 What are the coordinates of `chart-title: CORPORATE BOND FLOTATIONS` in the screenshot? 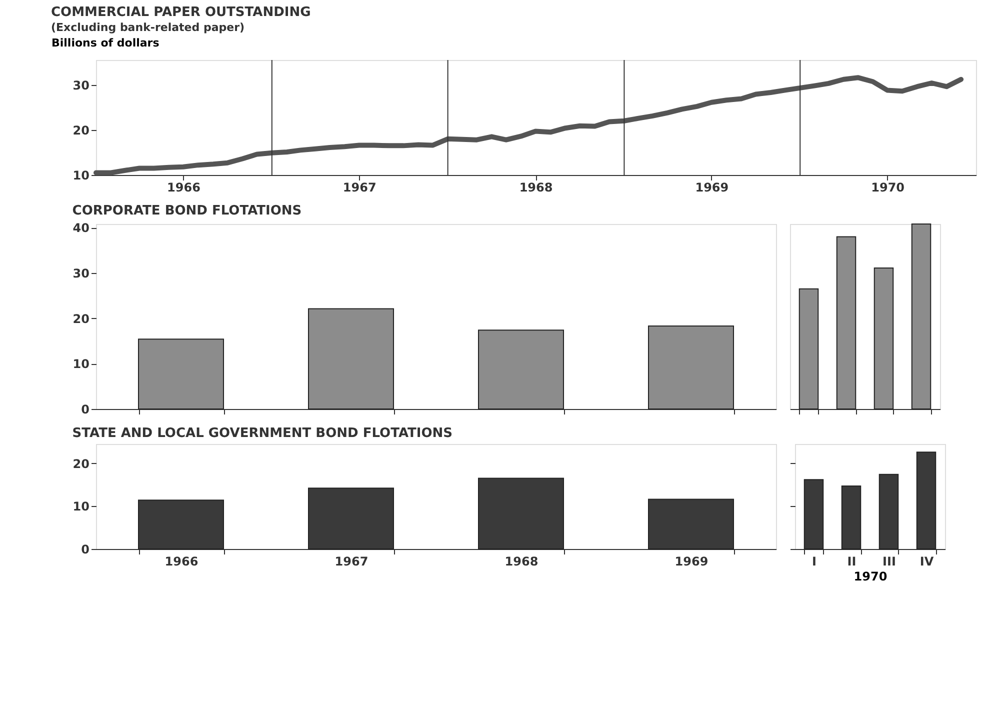 It's located at (187, 211).